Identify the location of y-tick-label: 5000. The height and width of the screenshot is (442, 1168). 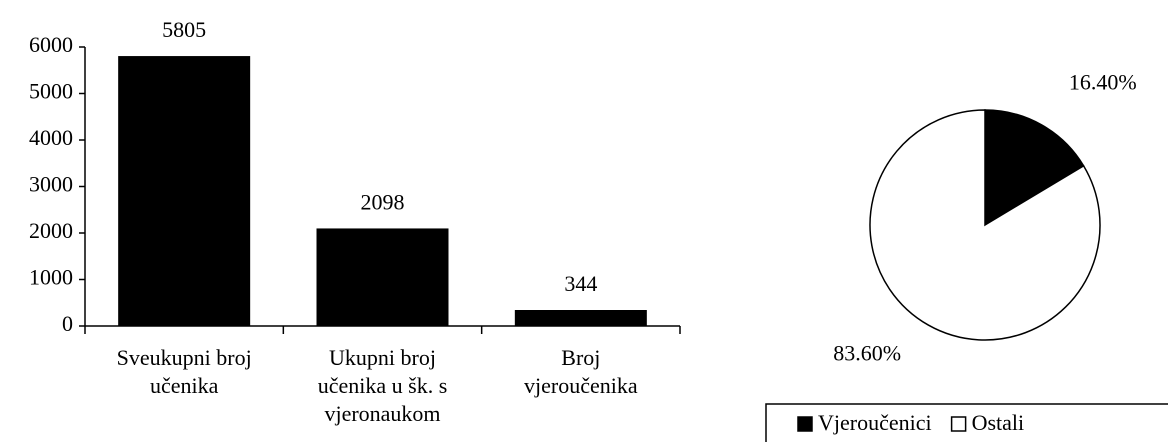
(51, 91).